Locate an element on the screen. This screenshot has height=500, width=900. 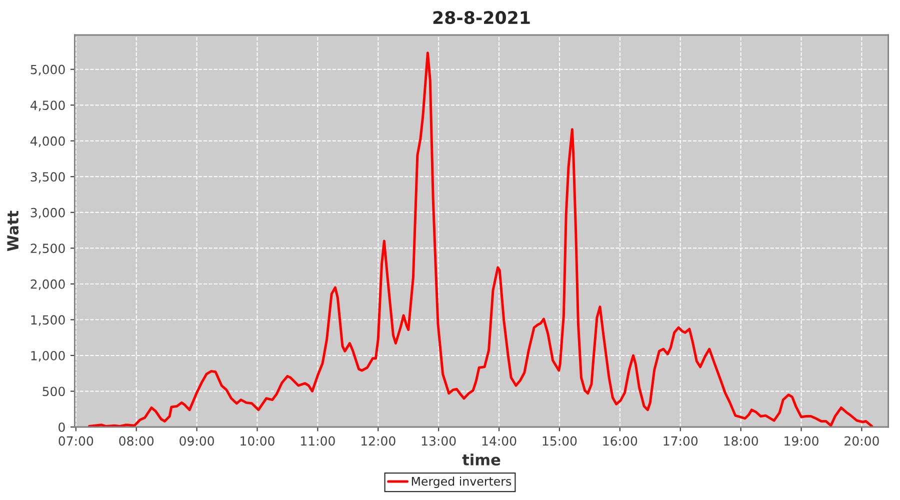
x-axis-title: time is located at coordinates (481, 460).